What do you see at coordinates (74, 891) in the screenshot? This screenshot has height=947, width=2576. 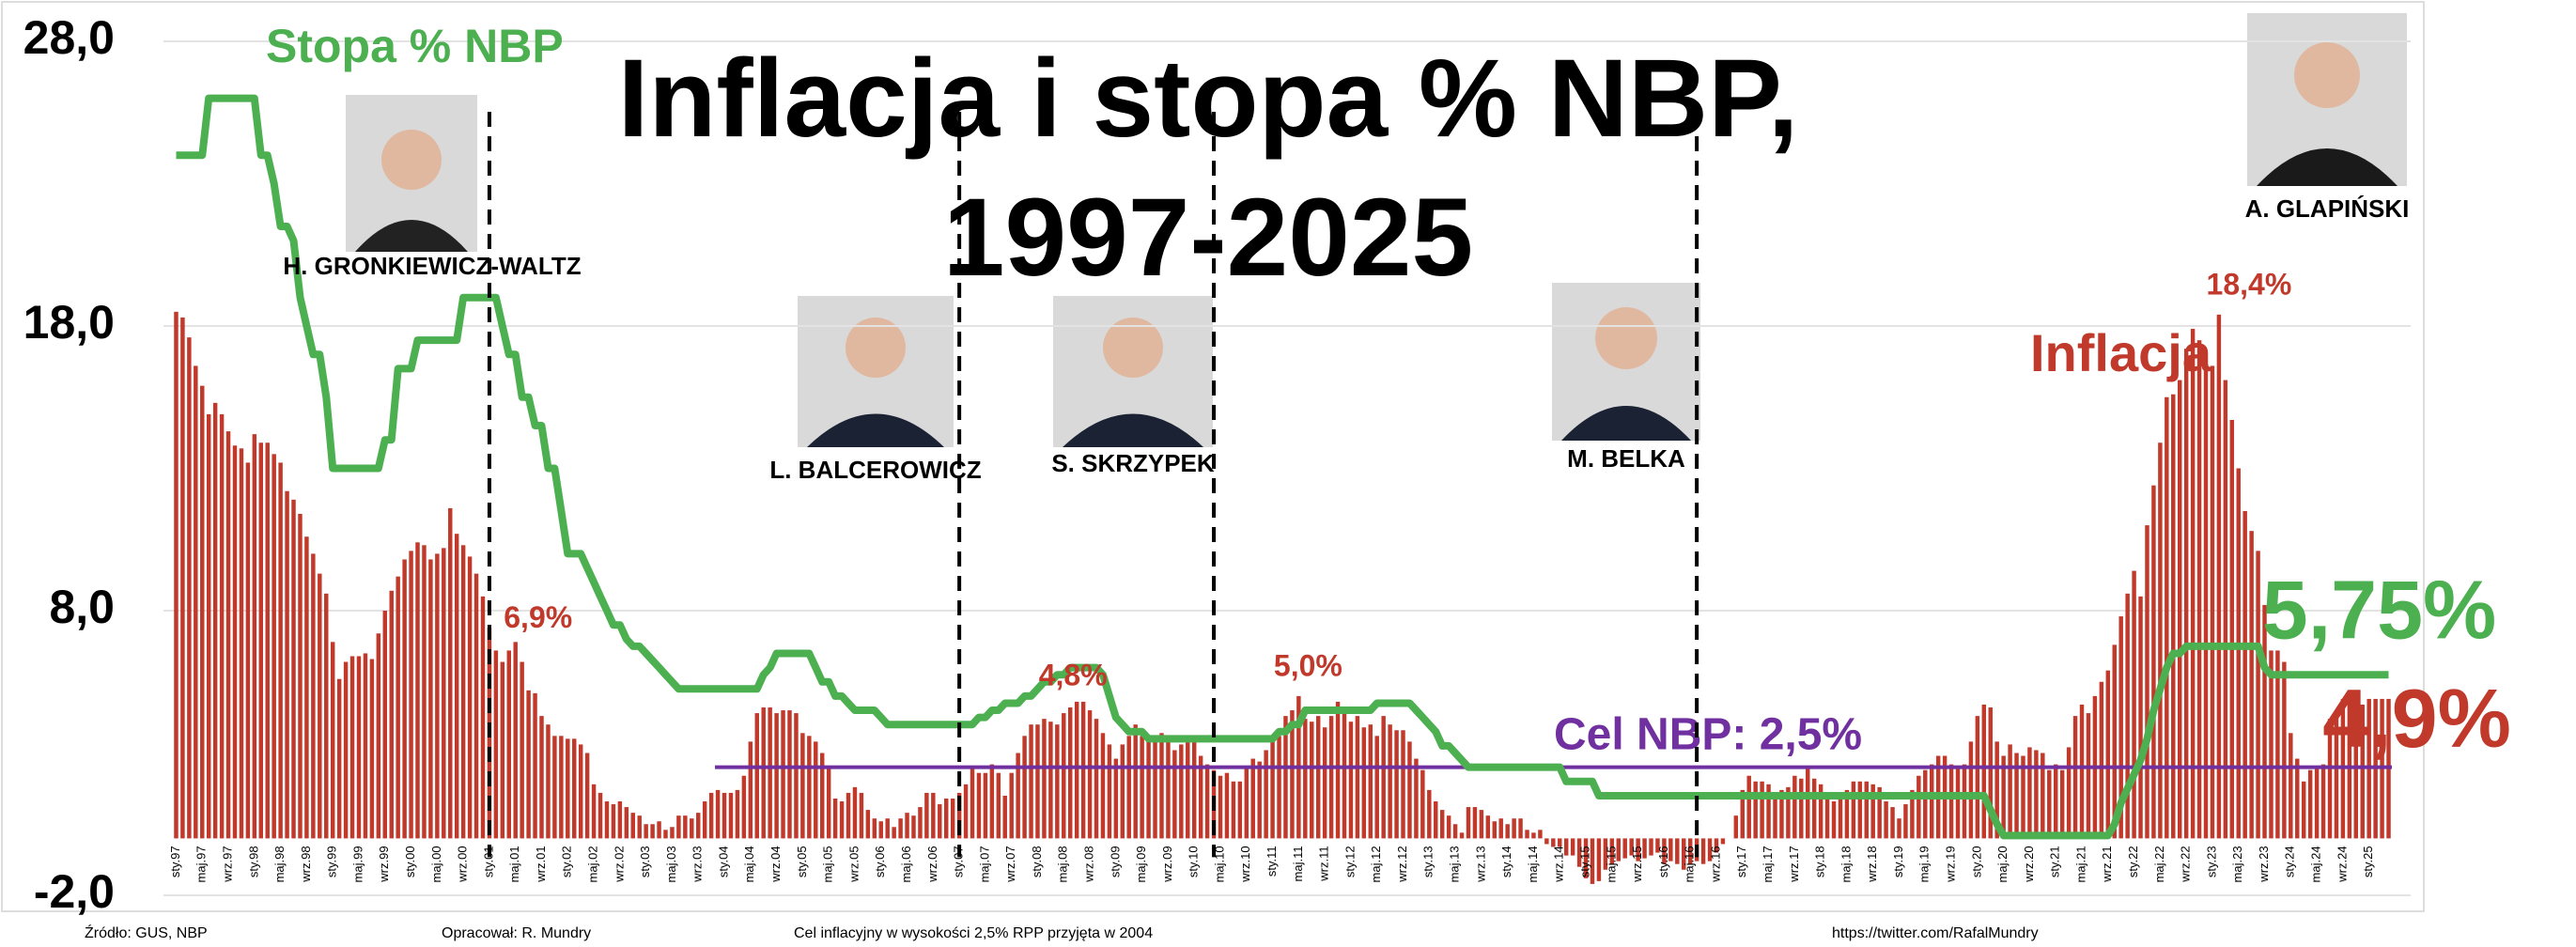 I see `y-tick-label: -2,0` at bounding box center [74, 891].